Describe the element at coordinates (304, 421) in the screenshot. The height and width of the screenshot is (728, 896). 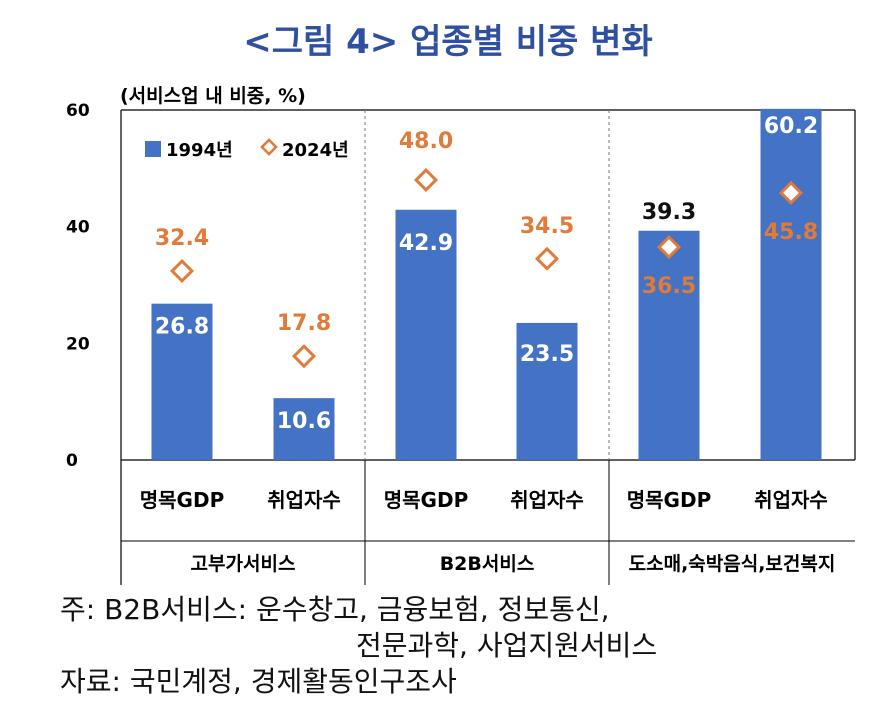
I see `bar-label-1994-2: 10.6` at that location.